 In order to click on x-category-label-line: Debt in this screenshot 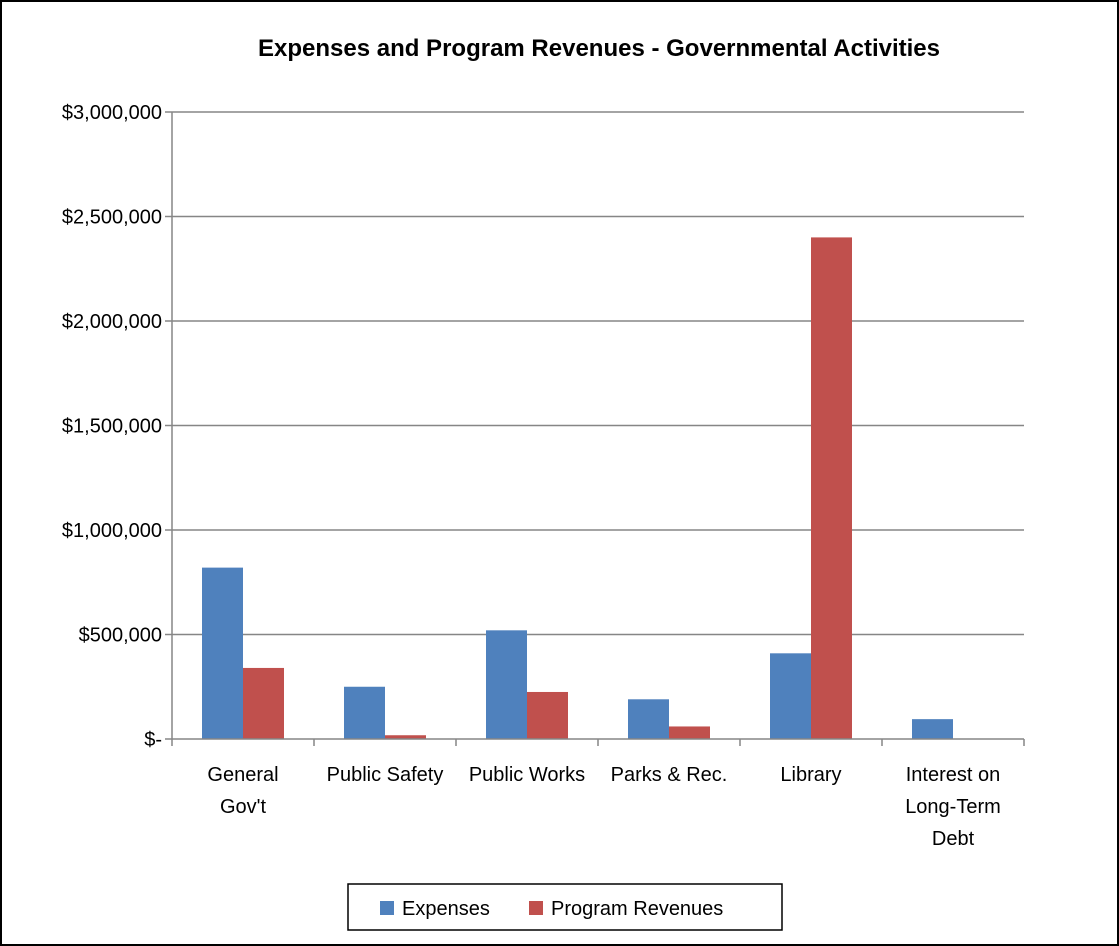, I will do `click(953, 839)`.